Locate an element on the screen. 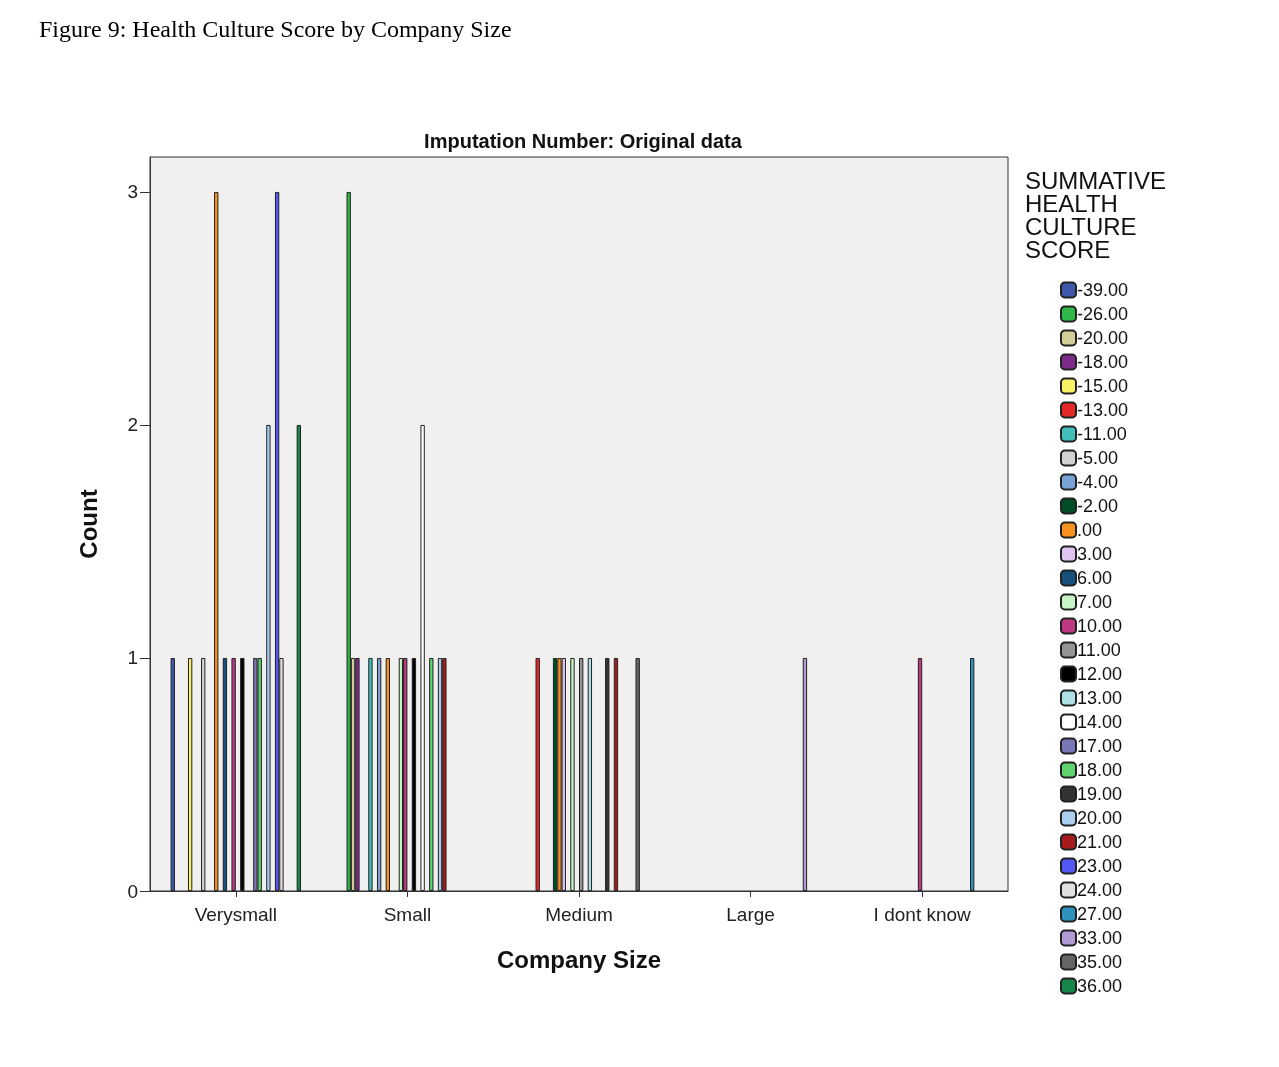 Image resolution: width=1279 pixels, height=1067 pixels. x-tick-label: Verysmall is located at coordinates (235, 914).